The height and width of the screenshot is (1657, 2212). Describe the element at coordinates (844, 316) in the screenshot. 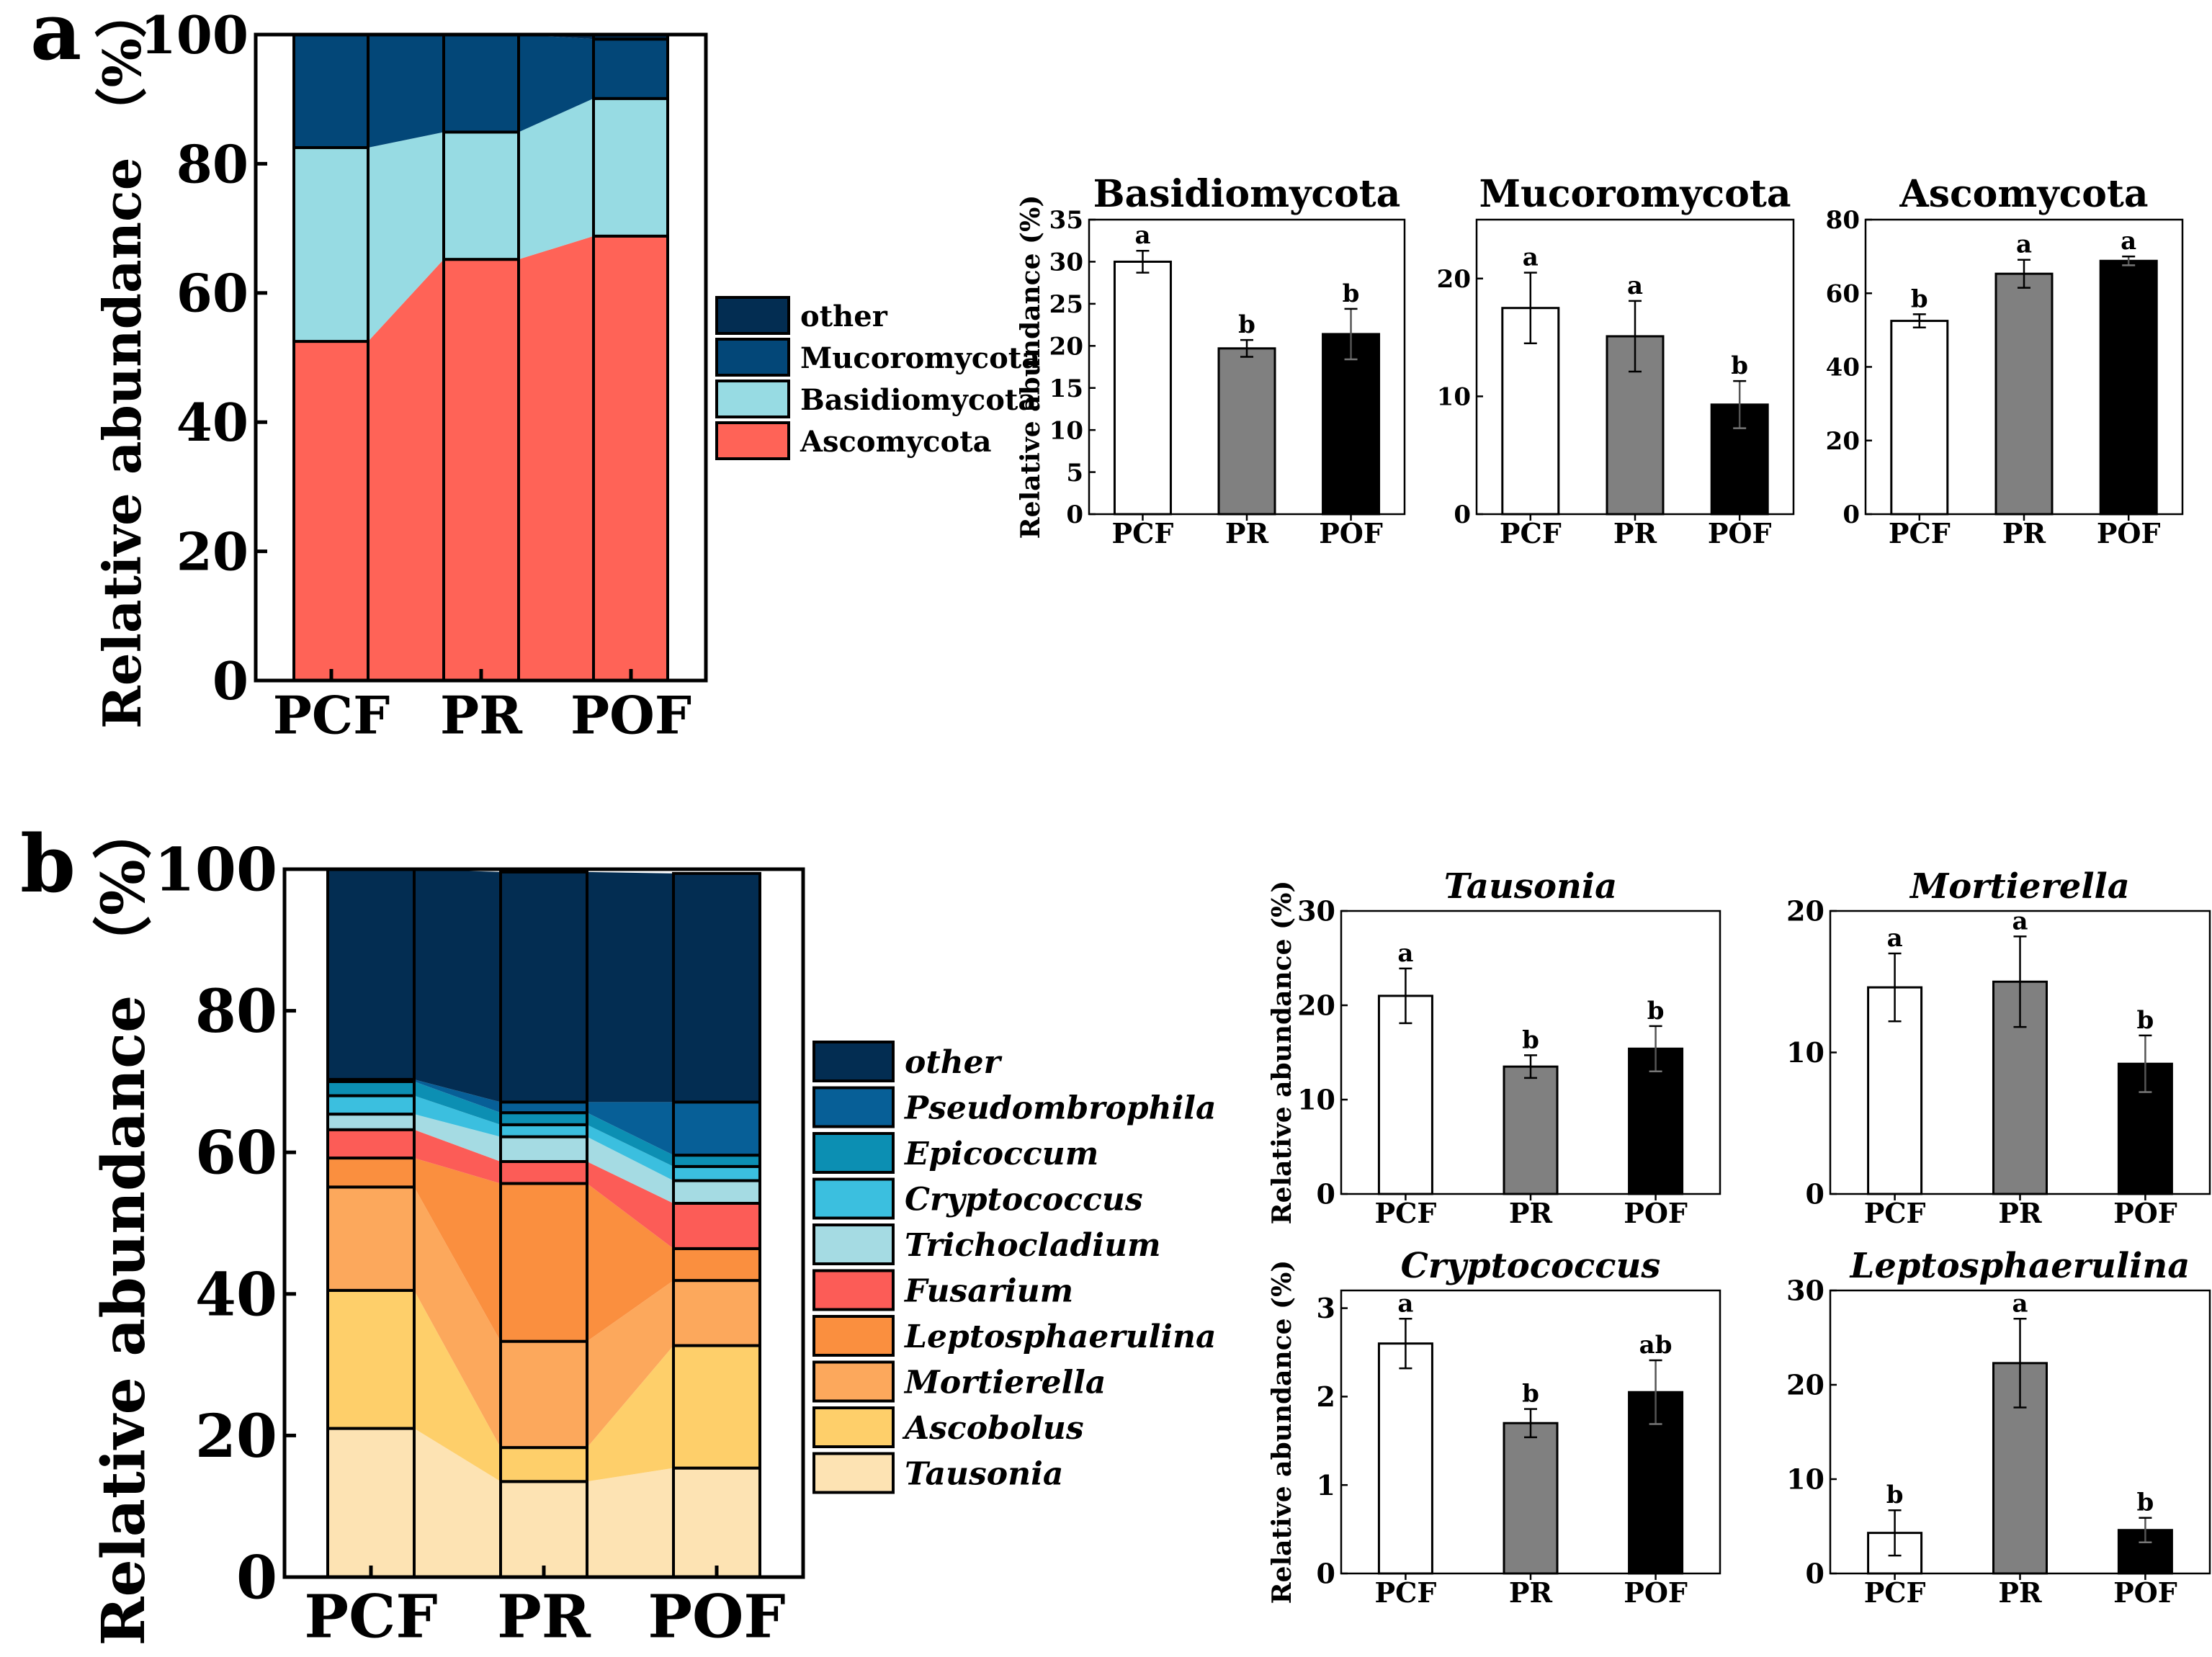

I see `legend-label-other: other` at that location.